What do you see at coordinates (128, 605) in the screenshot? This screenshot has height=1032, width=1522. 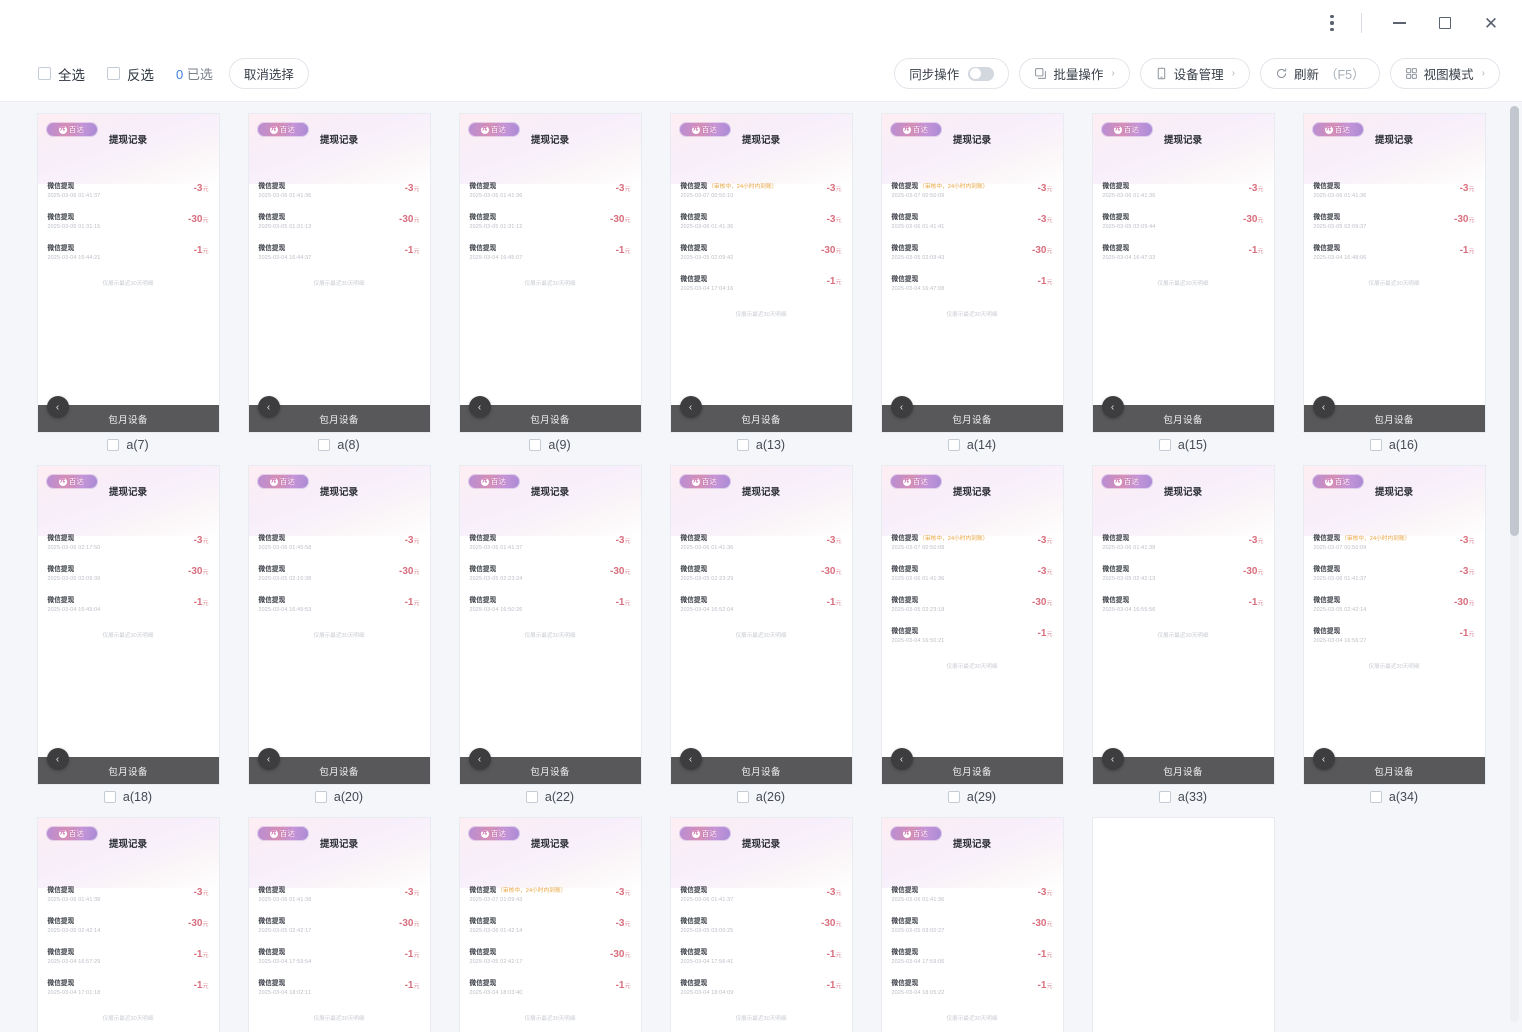 I see `withdrawal-record-row: 微信提现 2025-03-04 16:49:04 -1元` at bounding box center [128, 605].